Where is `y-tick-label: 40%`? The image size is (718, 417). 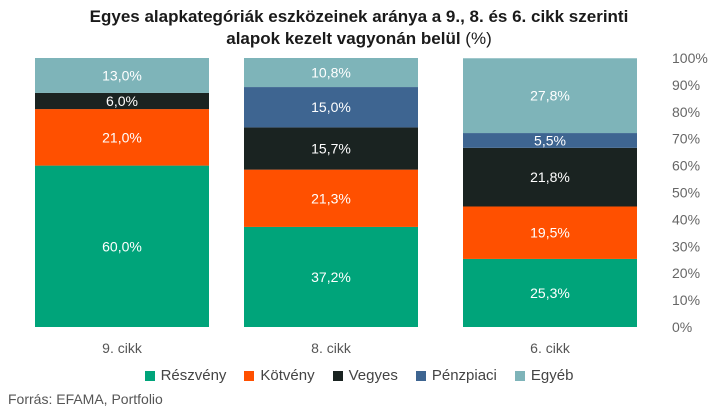
y-tick-label: 40% is located at coordinates (686, 219).